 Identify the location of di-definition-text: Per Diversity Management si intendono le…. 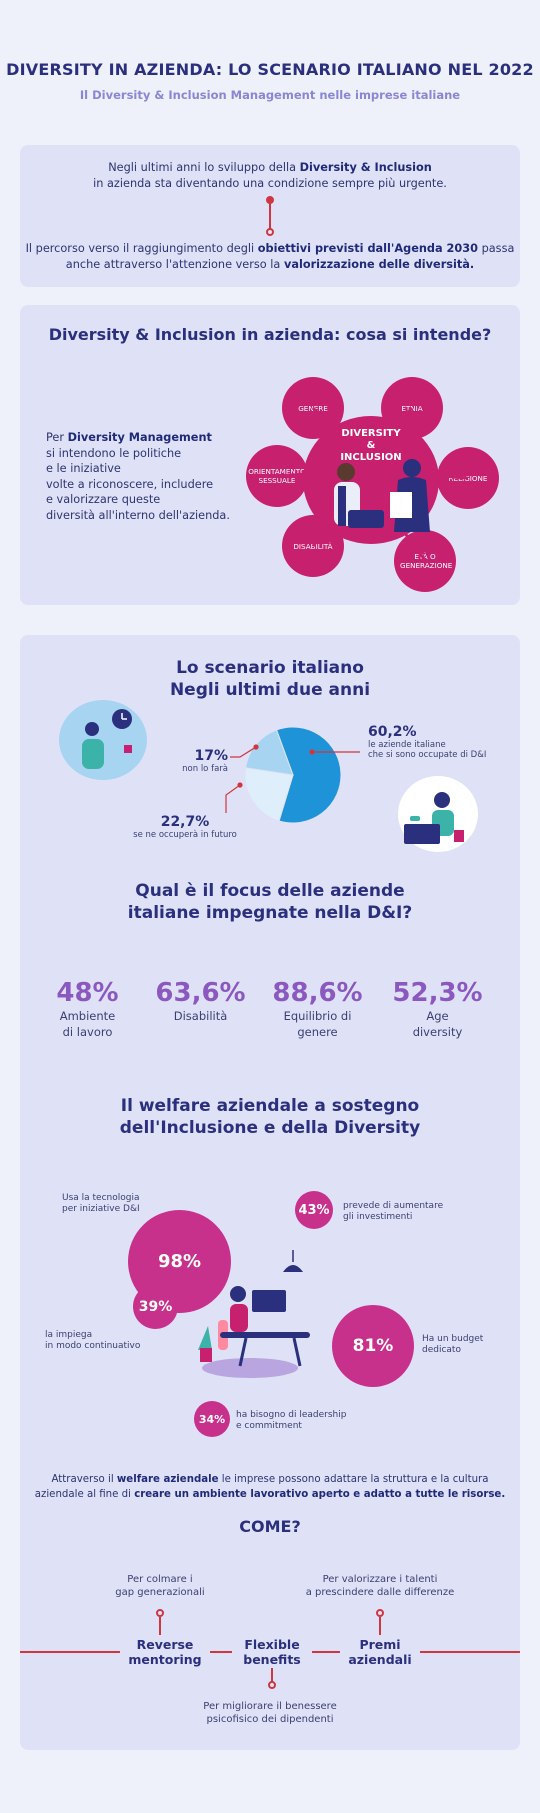
(138, 476).